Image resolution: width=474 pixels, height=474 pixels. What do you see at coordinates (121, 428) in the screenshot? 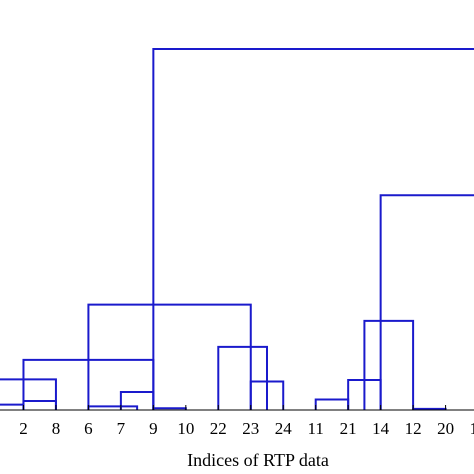
I see `x-tick-label: 7` at bounding box center [121, 428].